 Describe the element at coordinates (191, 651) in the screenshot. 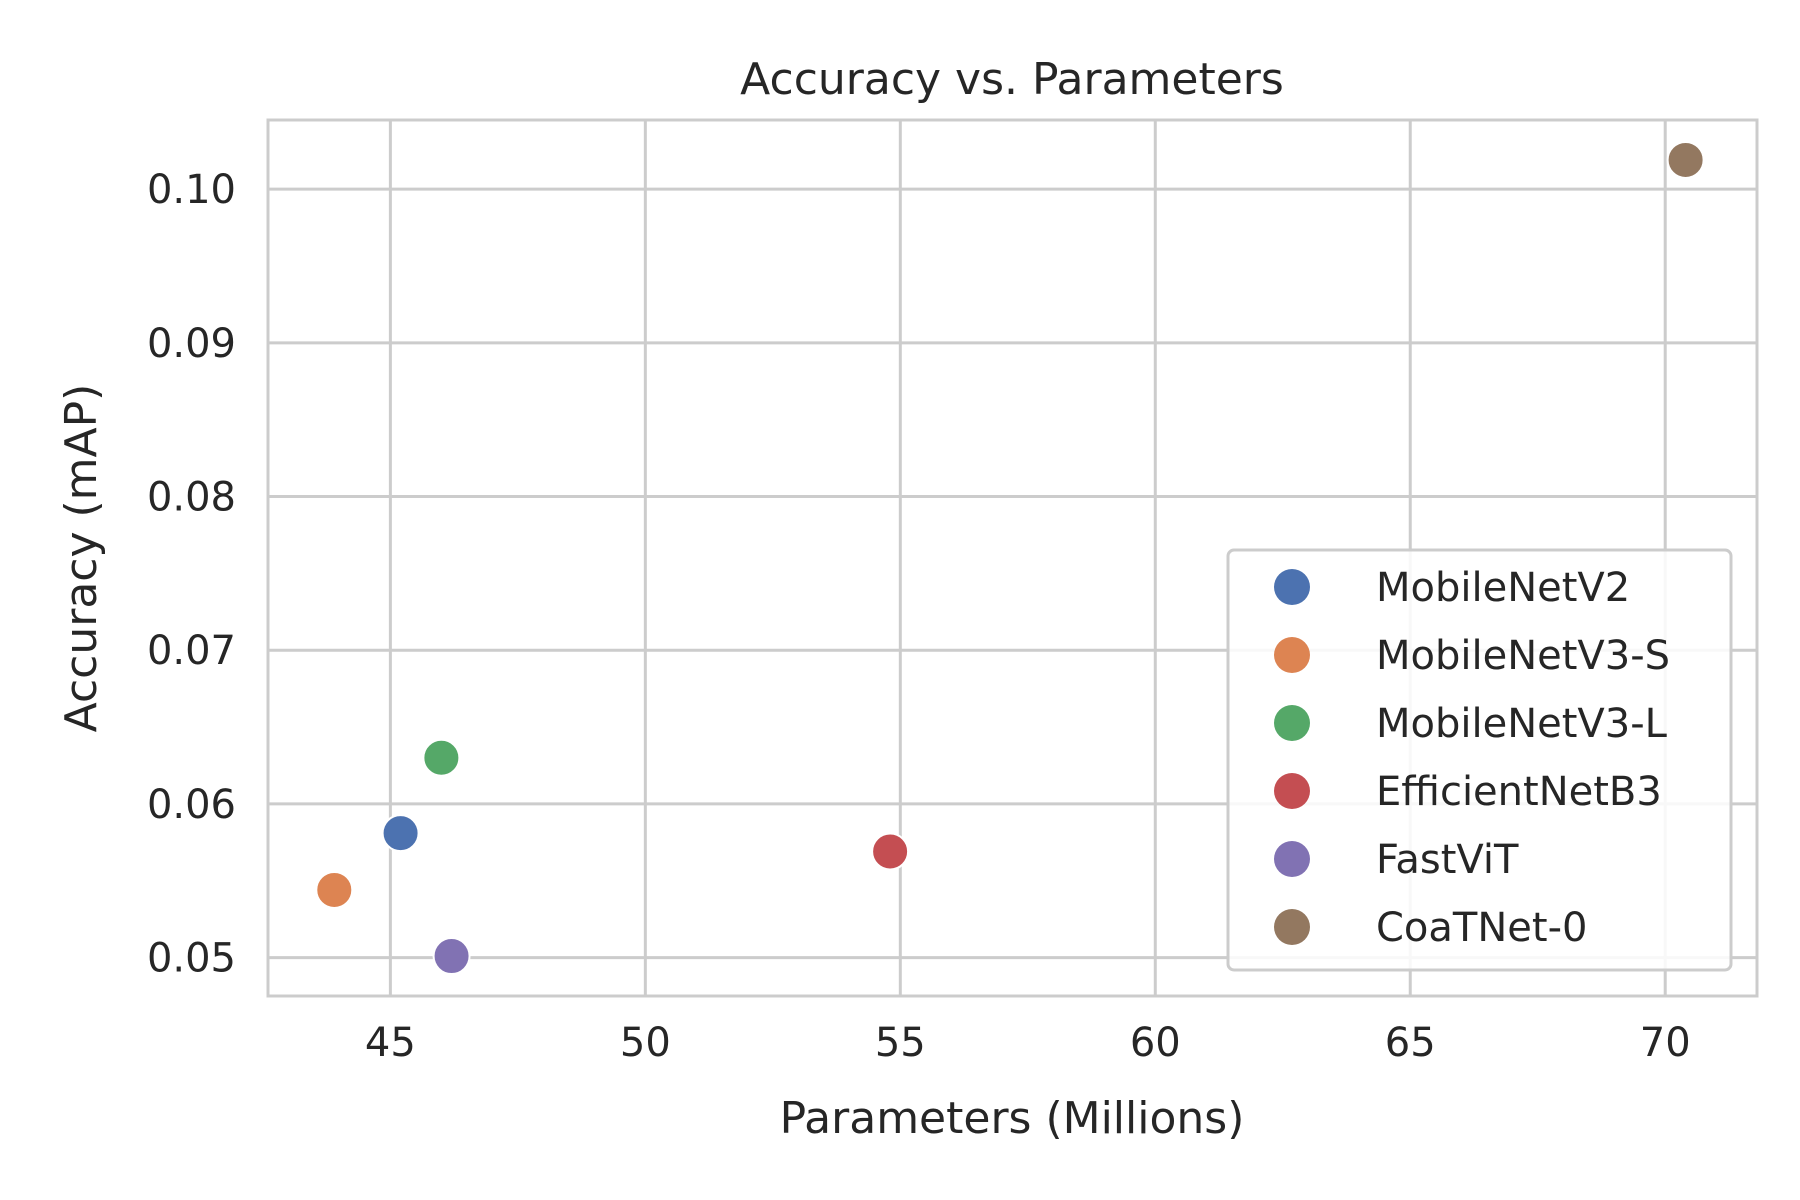

I see `y-tick-label: 0.07` at that location.